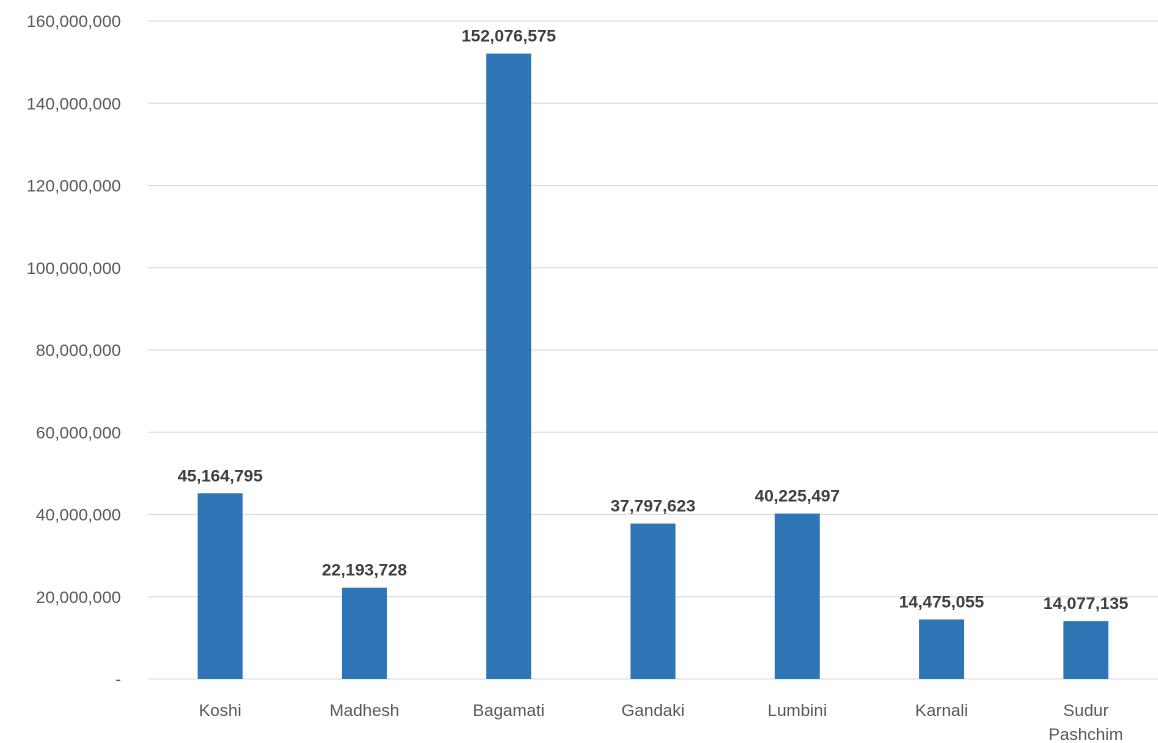 The image size is (1158, 743). Describe the element at coordinates (1086, 710) in the screenshot. I see `x-category-label: Sudur` at that location.